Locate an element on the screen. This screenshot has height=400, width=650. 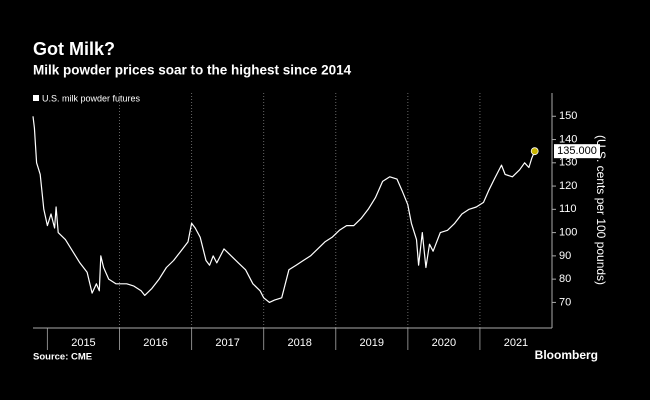
highlight-marker is located at coordinates (534, 151).